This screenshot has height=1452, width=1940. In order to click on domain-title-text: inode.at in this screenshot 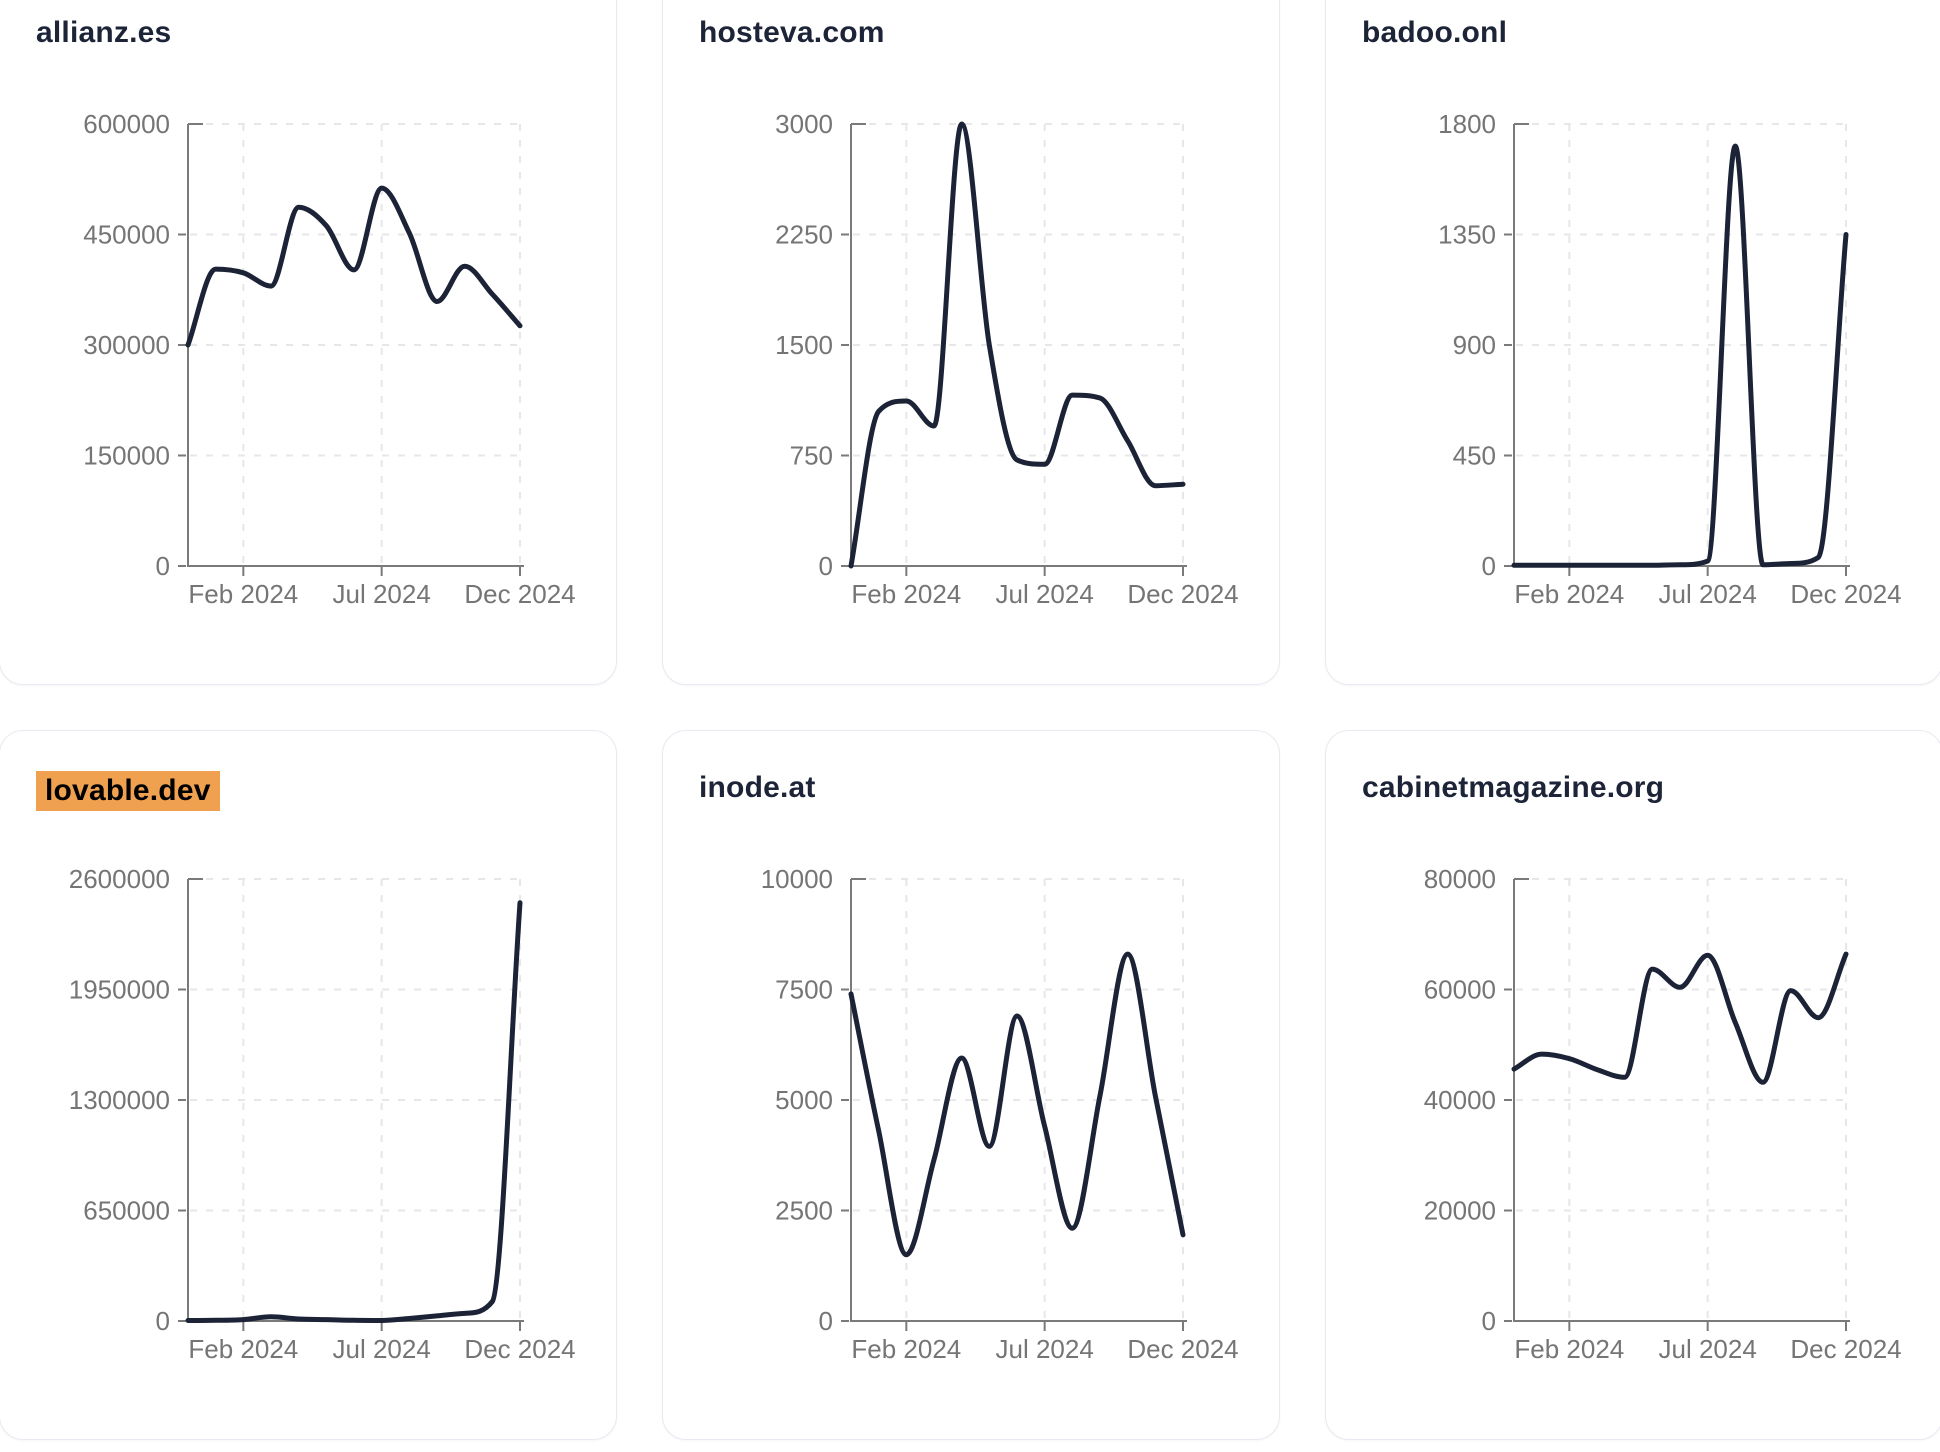, I will do `click(757, 787)`.